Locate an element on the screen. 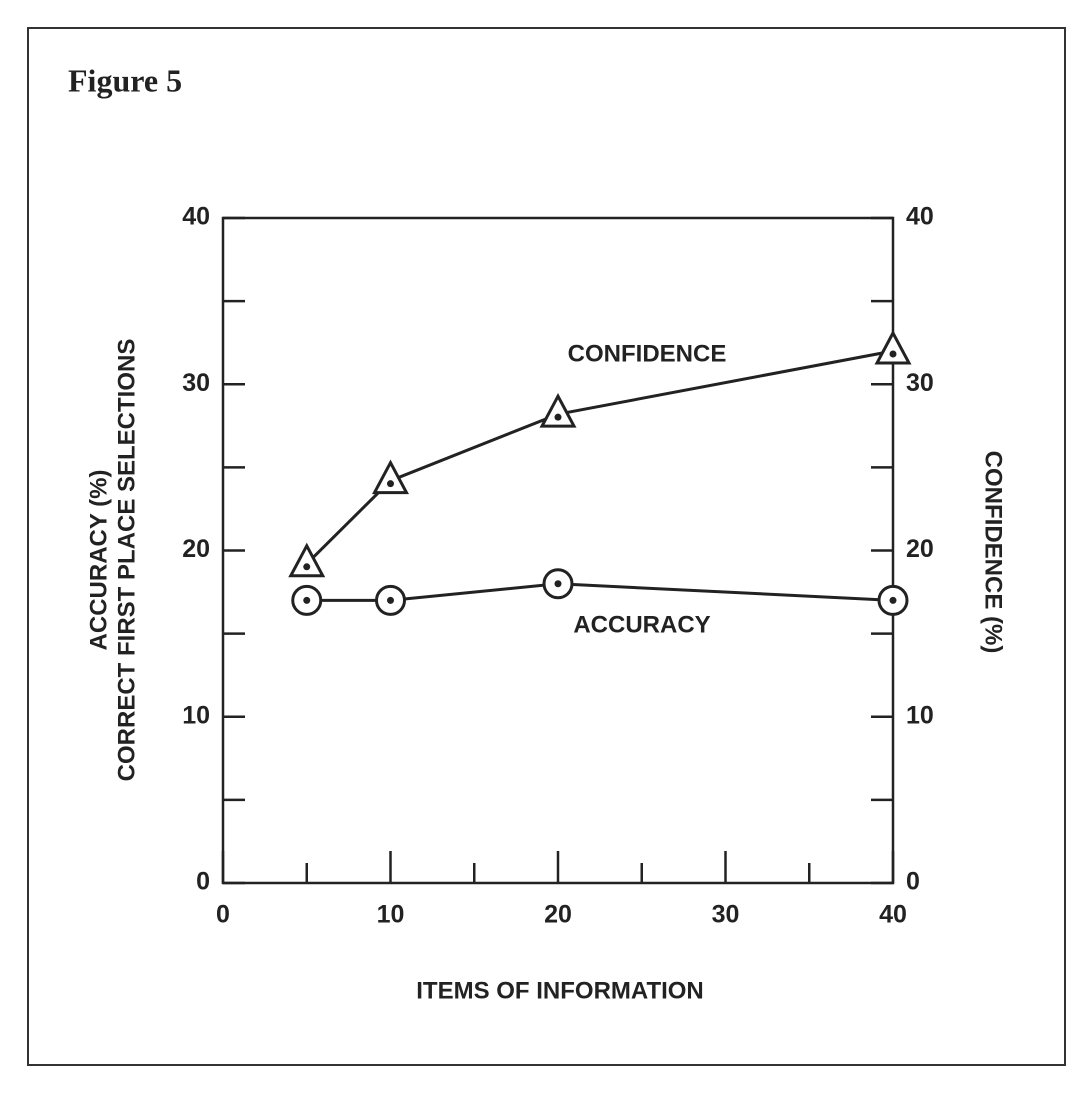 Image resolution: width=1076 pixels, height=1101 pixels. x-tick-label: 40 is located at coordinates (893, 915).